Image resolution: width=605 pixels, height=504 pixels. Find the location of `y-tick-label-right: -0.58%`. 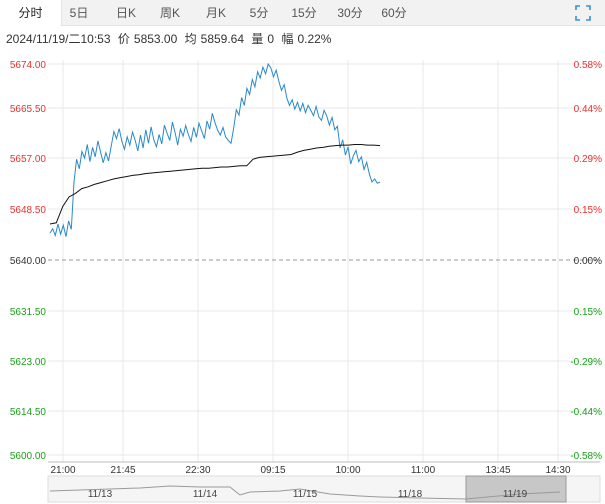

y-tick-label-right: -0.58% is located at coordinates (586, 456).